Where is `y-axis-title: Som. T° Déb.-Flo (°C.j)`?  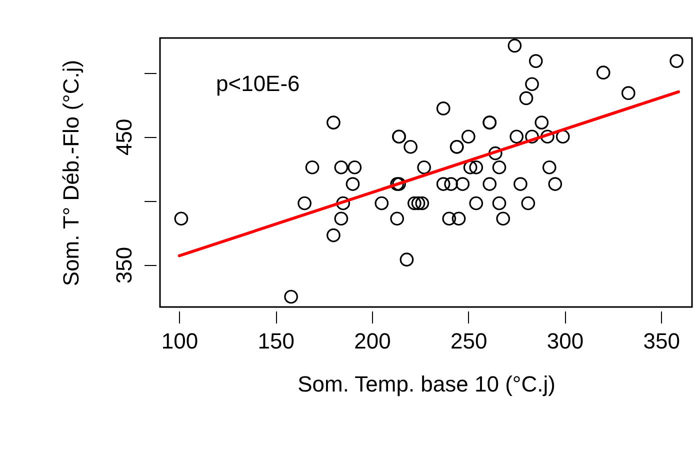
y-axis-title: Som. T° Déb.-Flo (°C.j) is located at coordinates (71, 173).